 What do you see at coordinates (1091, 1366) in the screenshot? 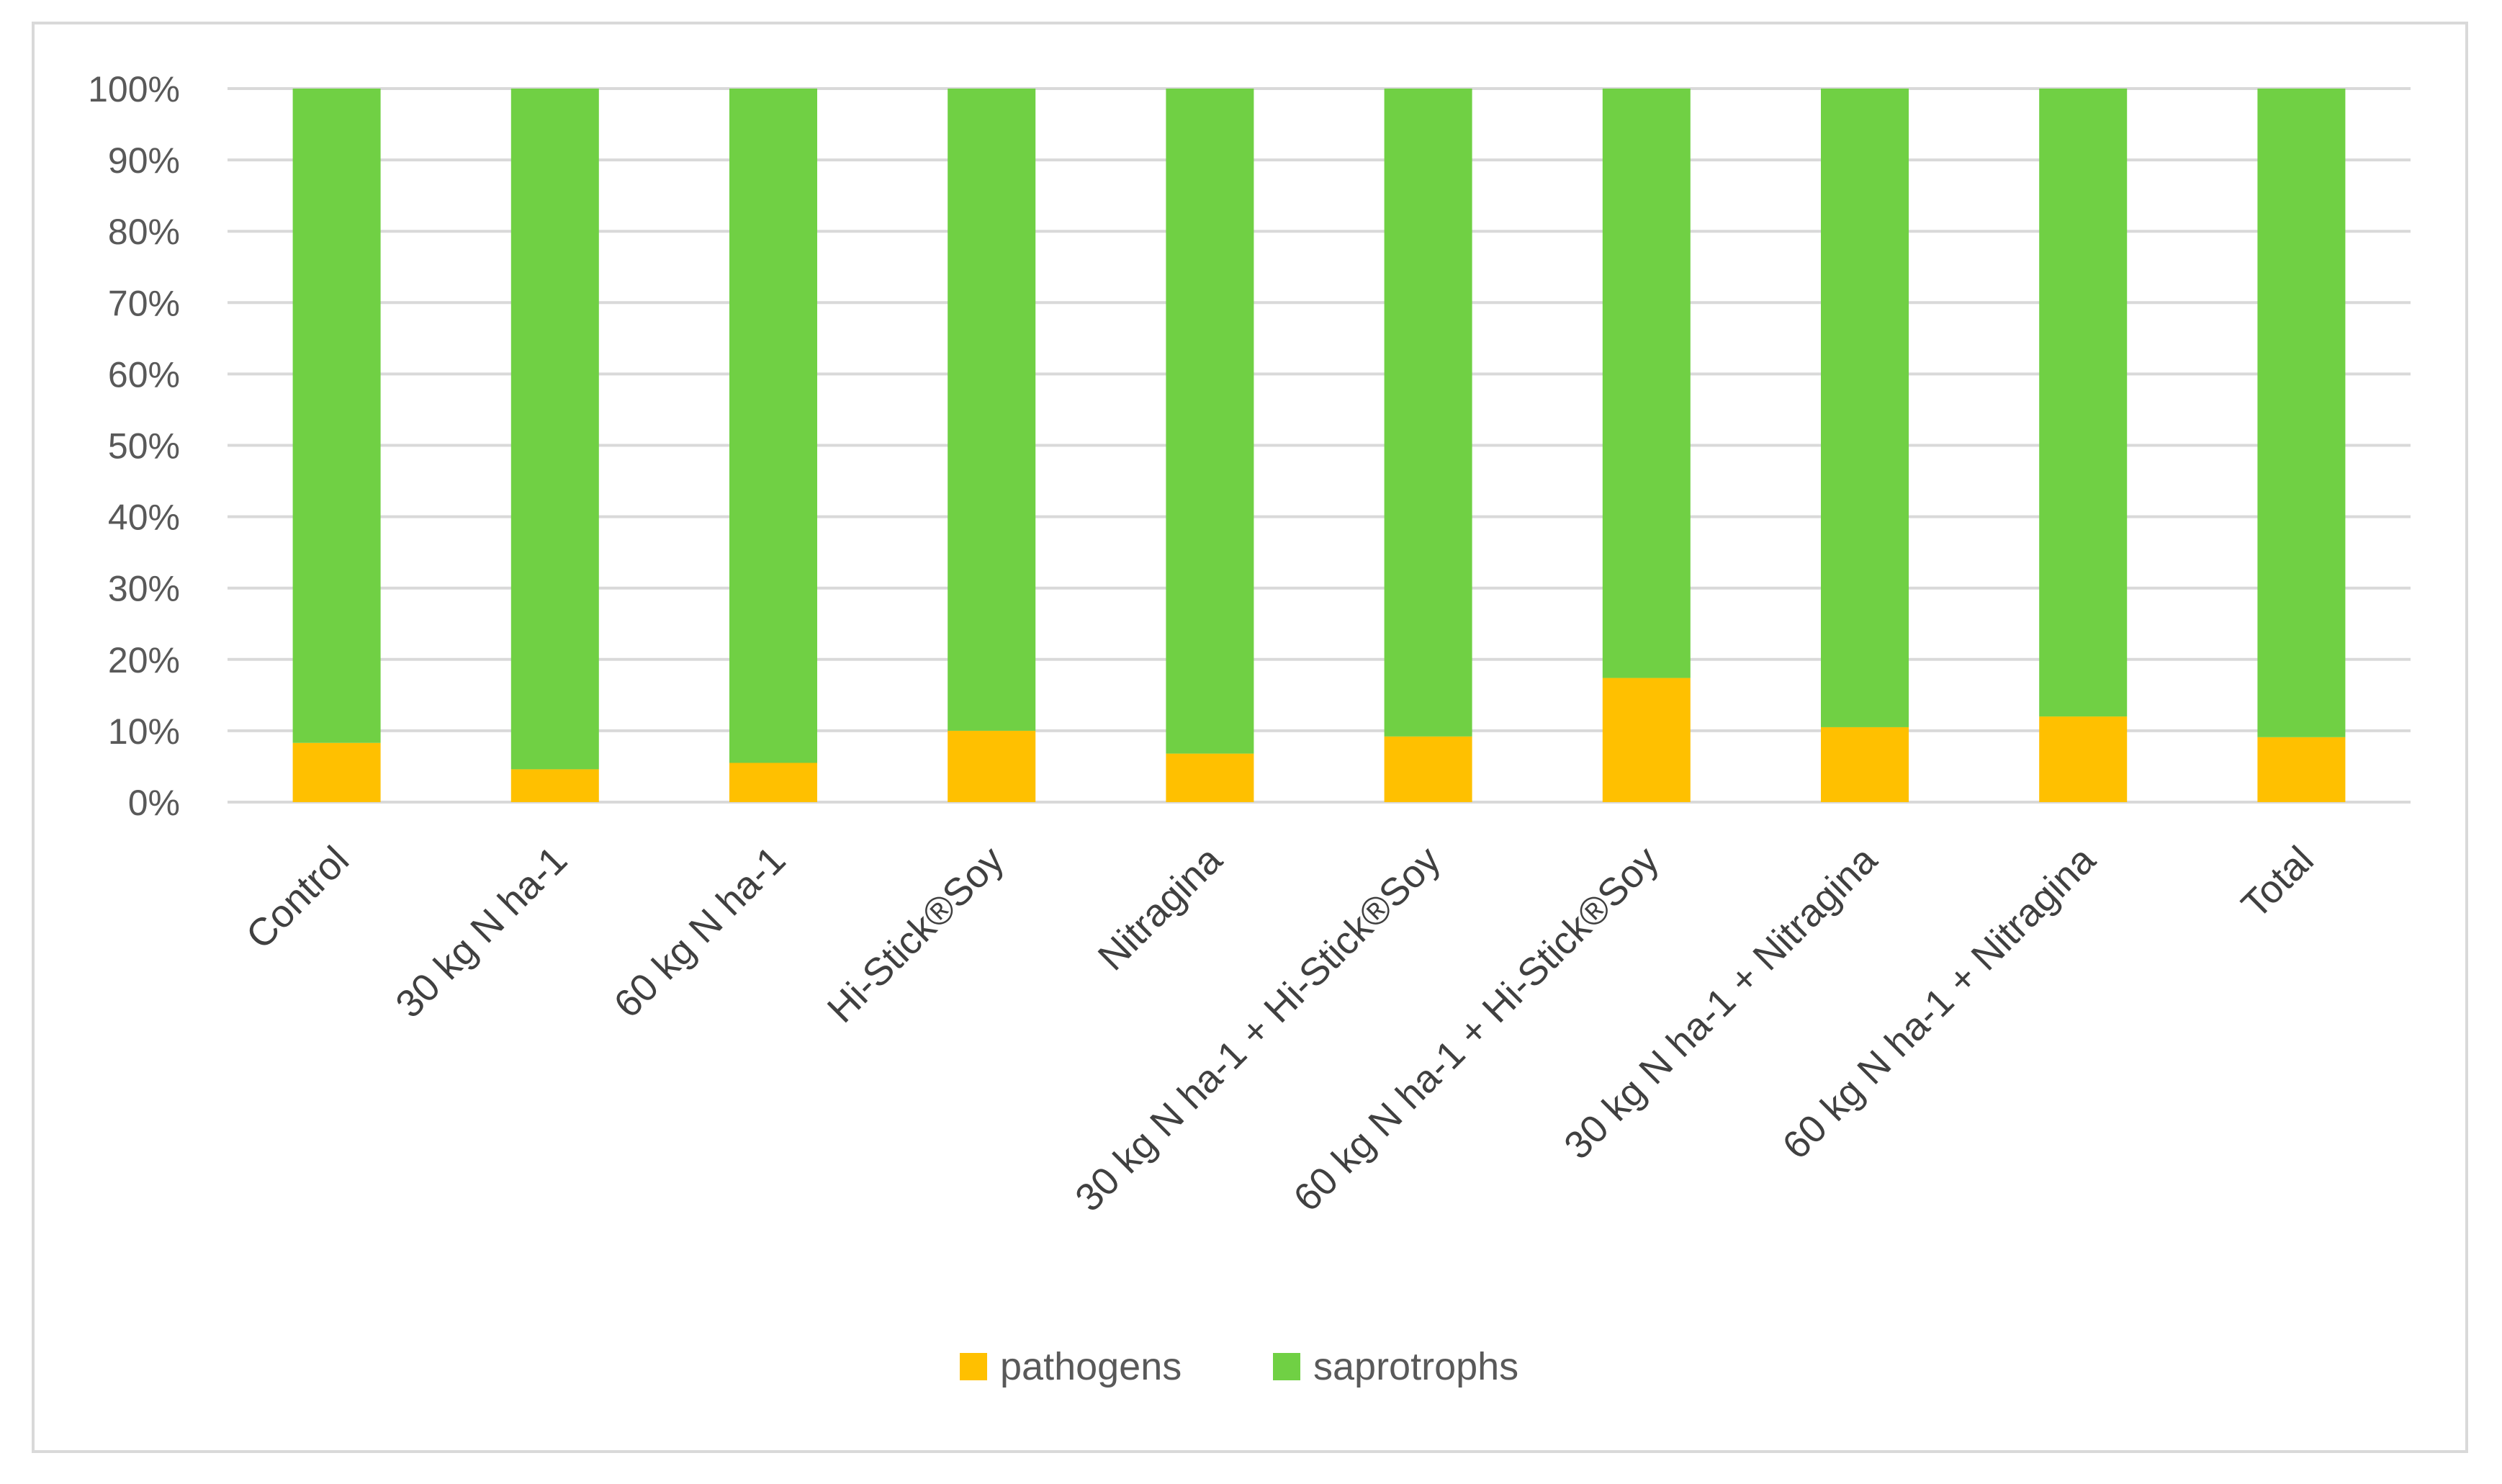
I see `legend-label-pathogens: pathogens` at bounding box center [1091, 1366].